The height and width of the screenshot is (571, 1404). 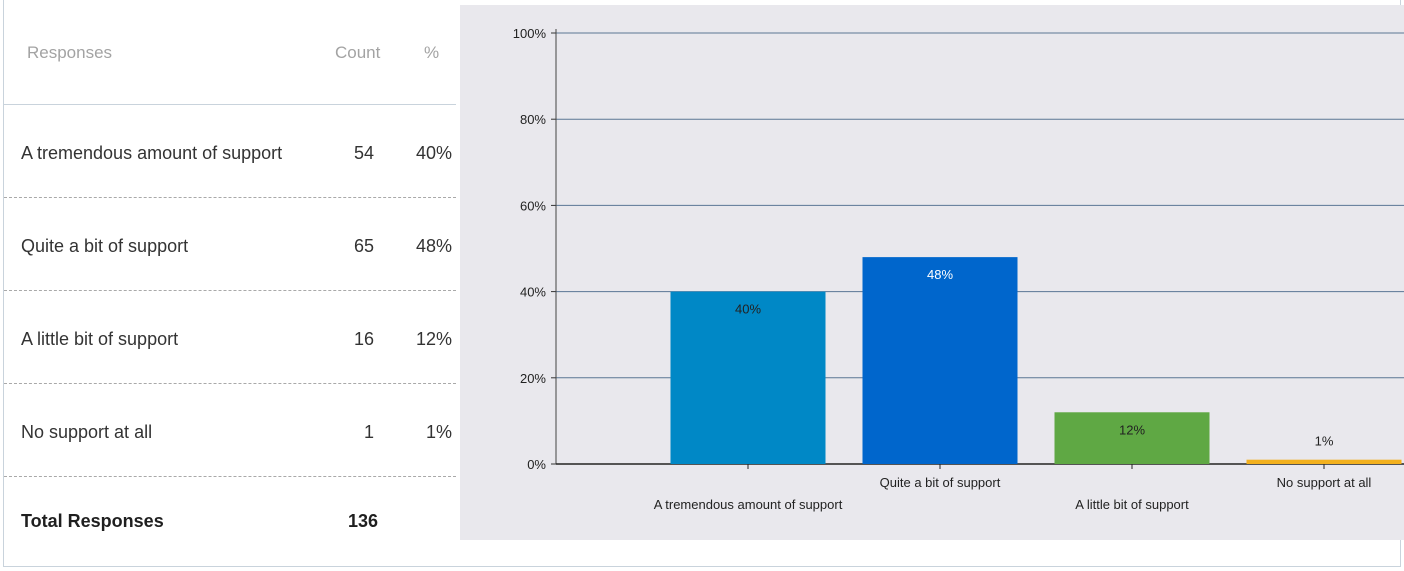 What do you see at coordinates (362, 521) in the screenshot?
I see `total-count: 136` at bounding box center [362, 521].